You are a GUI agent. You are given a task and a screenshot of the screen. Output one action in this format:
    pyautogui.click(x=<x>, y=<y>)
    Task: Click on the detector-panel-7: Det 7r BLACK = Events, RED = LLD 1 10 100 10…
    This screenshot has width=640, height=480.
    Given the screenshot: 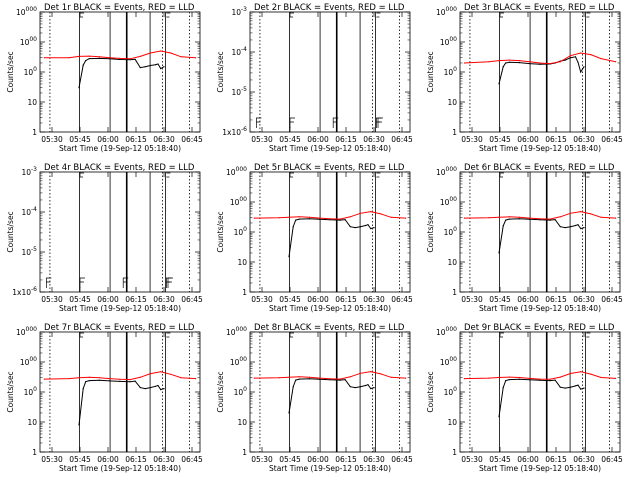 What is the action you would take?
    pyautogui.click(x=104, y=398)
    